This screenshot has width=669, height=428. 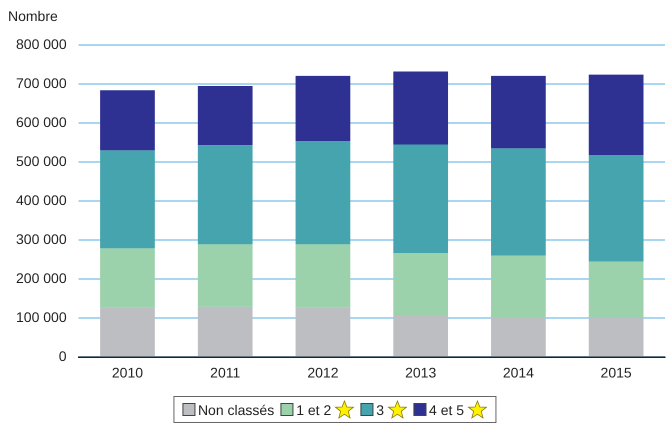 What do you see at coordinates (41, 160) in the screenshot?
I see `y-tick-label: 500 000` at bounding box center [41, 160].